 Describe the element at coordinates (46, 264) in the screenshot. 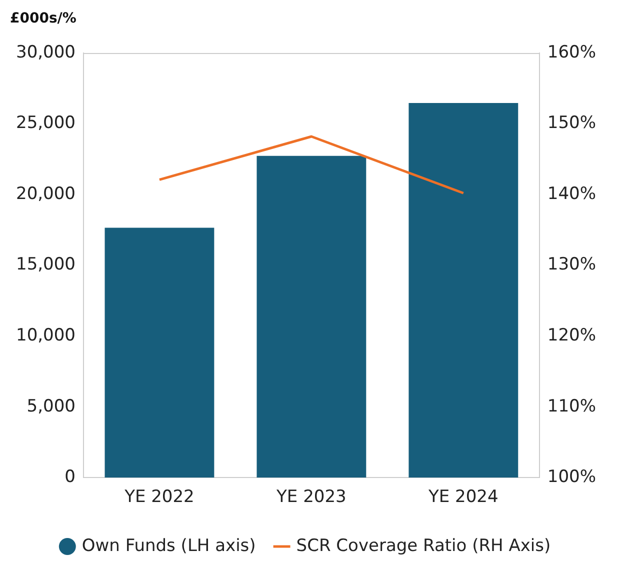

I see `y-tick-label: 15,000` at that location.